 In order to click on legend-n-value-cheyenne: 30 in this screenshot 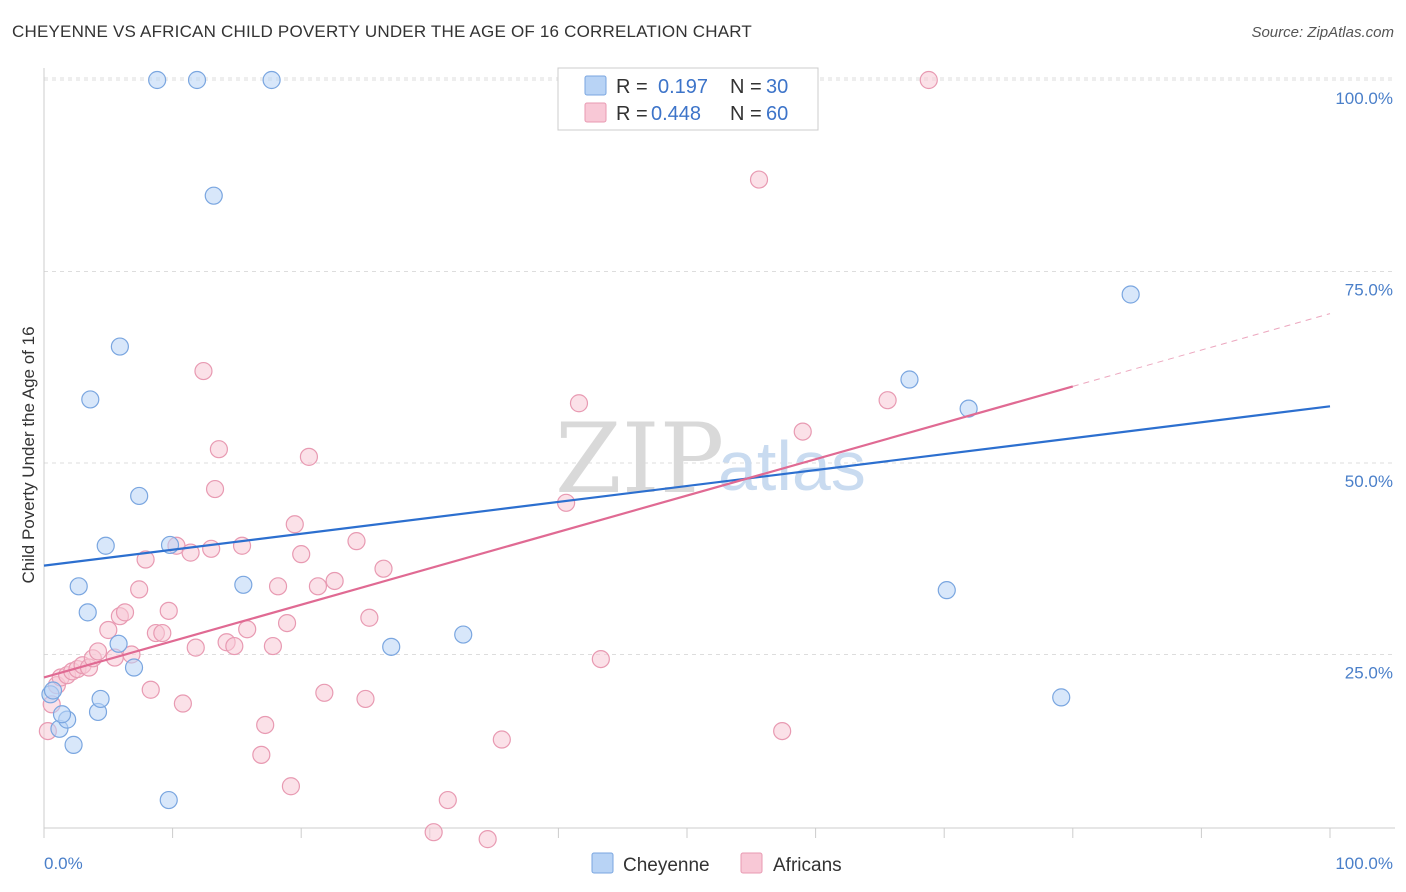, I will do `click(777, 87)`.